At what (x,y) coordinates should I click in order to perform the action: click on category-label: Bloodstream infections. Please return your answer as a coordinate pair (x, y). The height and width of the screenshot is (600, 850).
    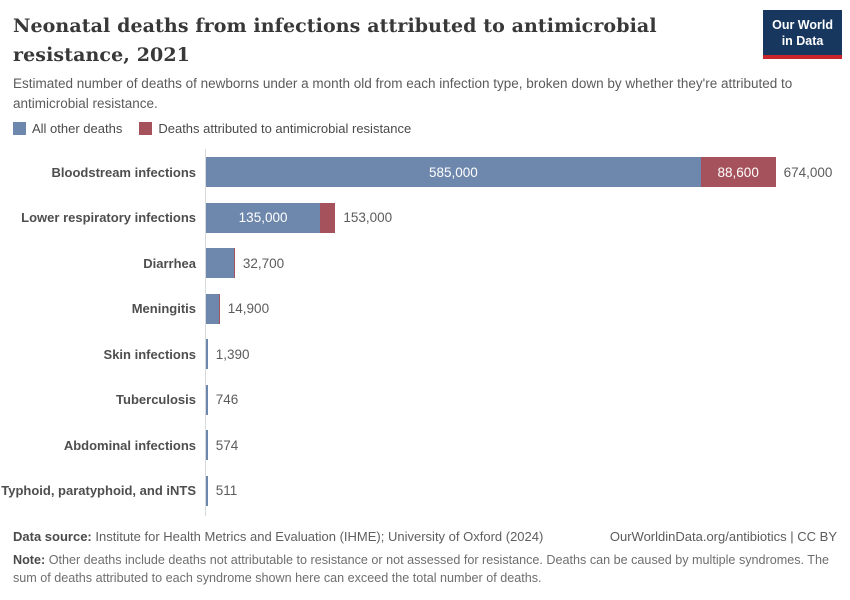
    Looking at the image, I should click on (123, 172).